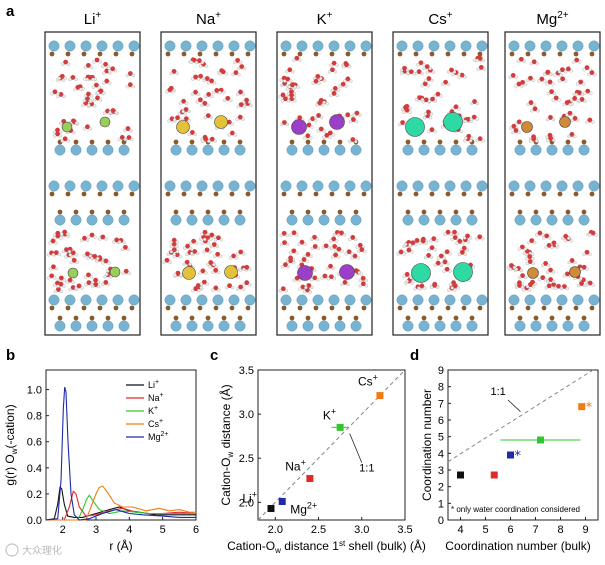  What do you see at coordinates (246, 503) in the screenshot?
I see `y-tick-label: 2.0` at bounding box center [246, 503].